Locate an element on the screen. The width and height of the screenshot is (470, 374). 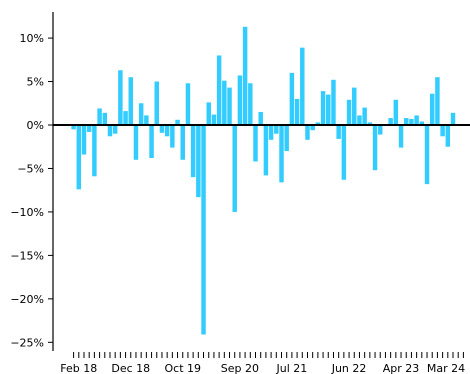
x-tick-label: Oct 19 is located at coordinates (182, 368).